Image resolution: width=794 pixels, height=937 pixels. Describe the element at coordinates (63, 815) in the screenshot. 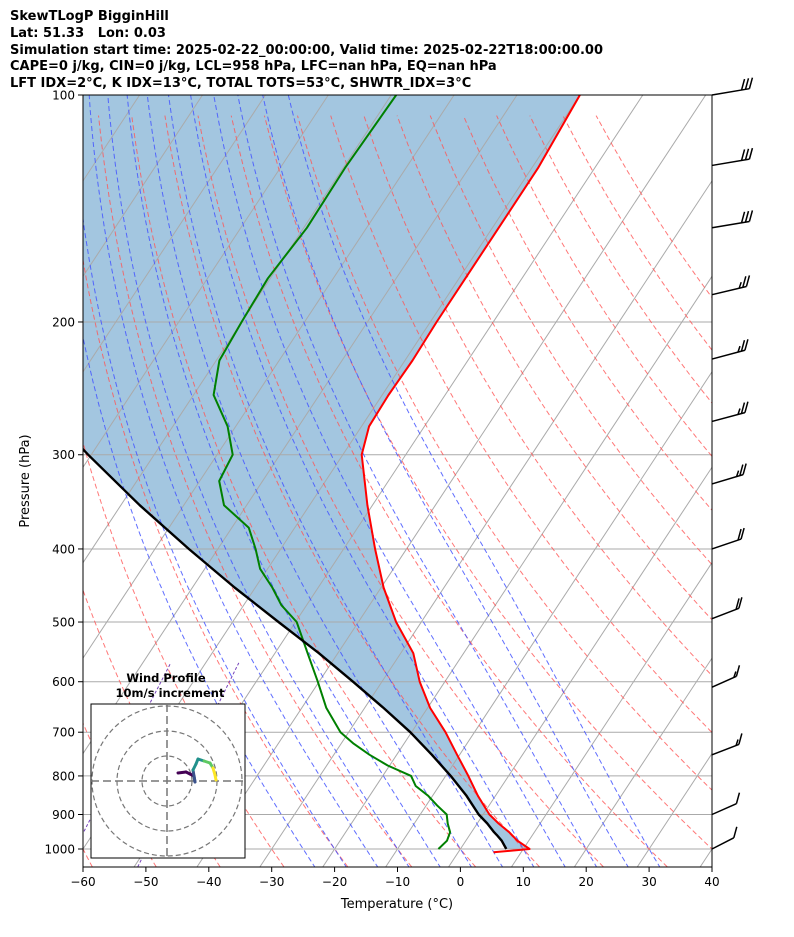

I see `y-tick-label: 900` at that location.